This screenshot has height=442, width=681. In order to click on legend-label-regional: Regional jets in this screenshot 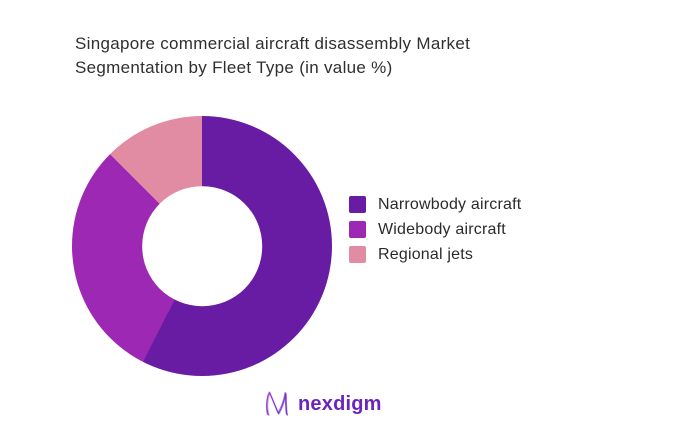, I will do `click(426, 254)`.